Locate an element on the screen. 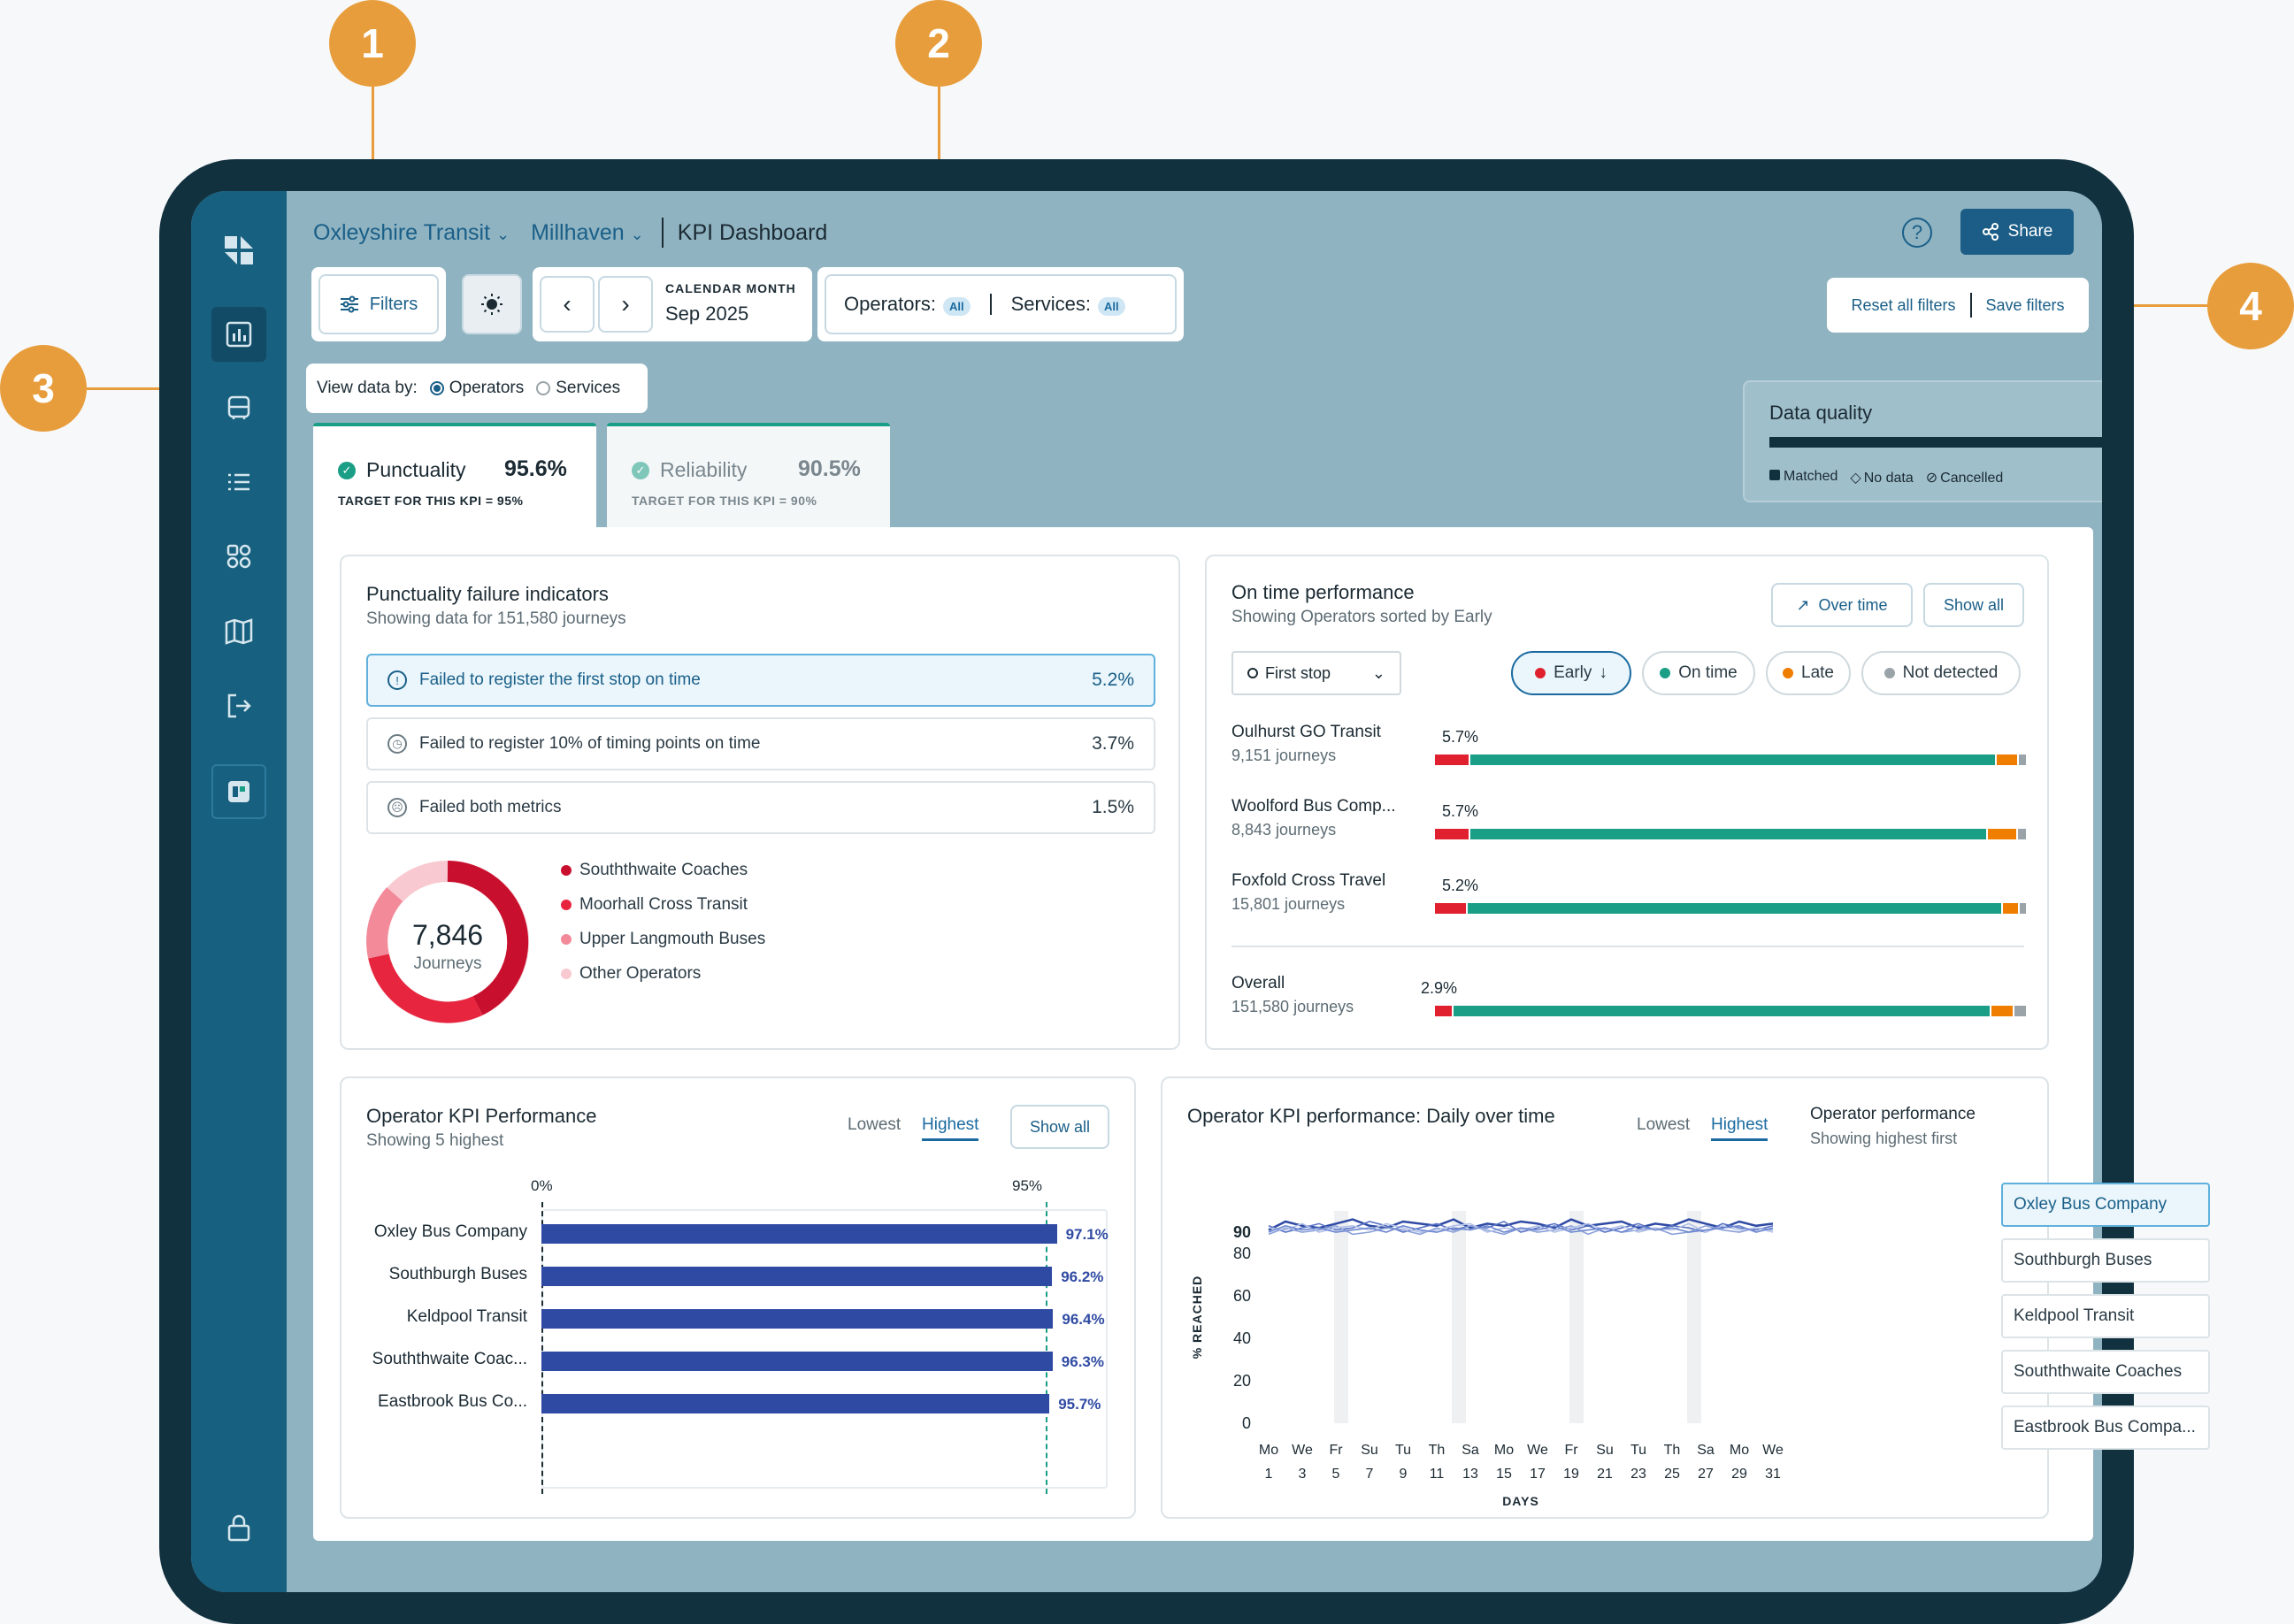 The image size is (2294, 1624). exit-icon is located at coordinates (239, 705).